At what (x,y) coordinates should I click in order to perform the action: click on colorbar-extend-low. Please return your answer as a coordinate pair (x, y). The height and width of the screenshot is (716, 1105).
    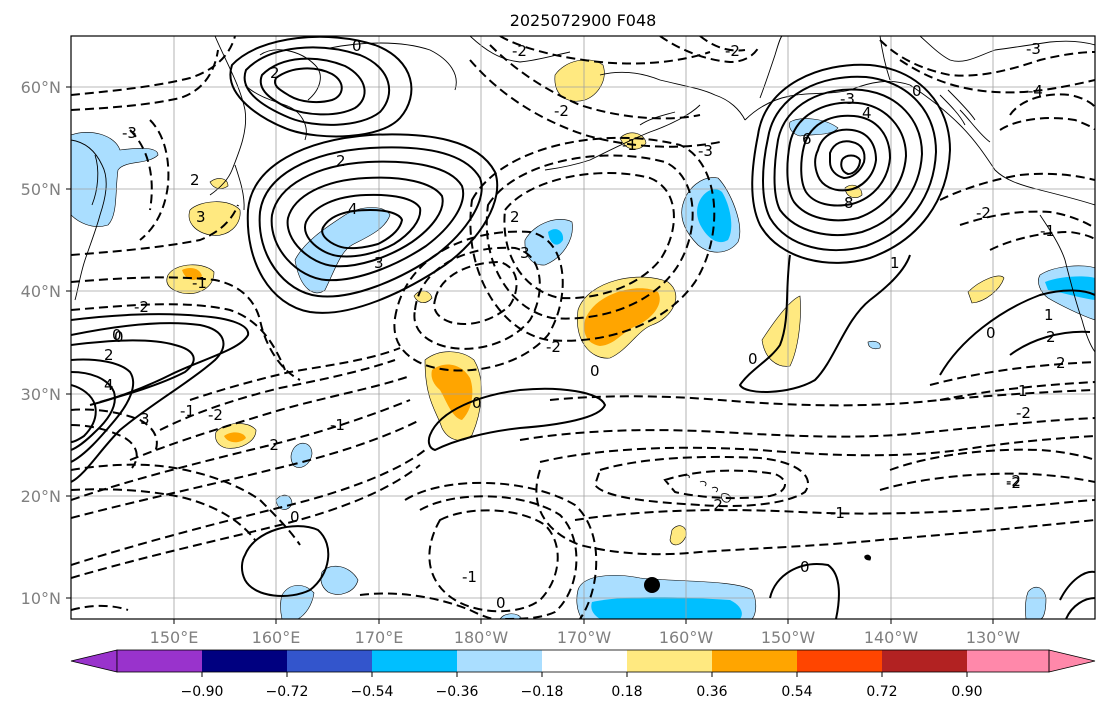
    Looking at the image, I should click on (94, 661).